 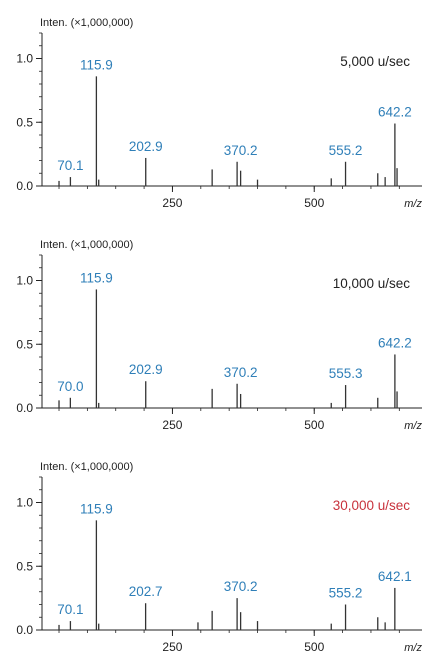 I want to click on peak-label: 555.3, so click(x=346, y=373).